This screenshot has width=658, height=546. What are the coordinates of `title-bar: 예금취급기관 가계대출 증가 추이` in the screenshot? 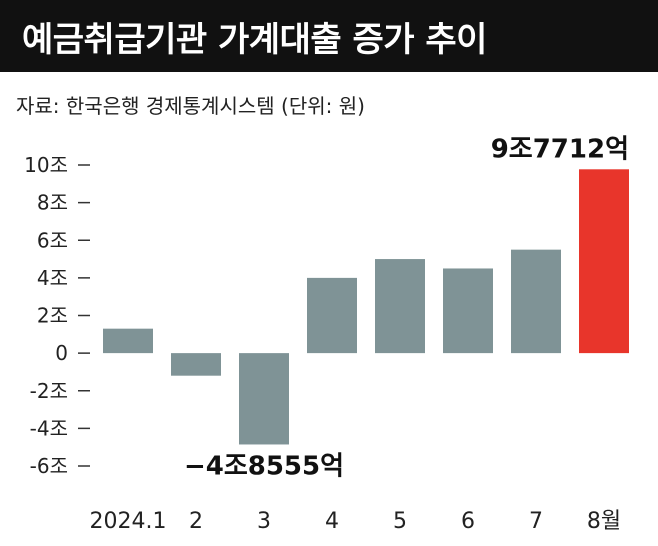 It's located at (329, 36).